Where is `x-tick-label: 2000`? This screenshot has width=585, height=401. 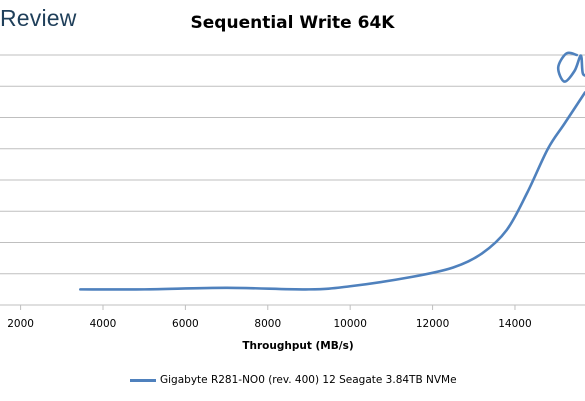 x-tick-label: 2000 is located at coordinates (20, 324).